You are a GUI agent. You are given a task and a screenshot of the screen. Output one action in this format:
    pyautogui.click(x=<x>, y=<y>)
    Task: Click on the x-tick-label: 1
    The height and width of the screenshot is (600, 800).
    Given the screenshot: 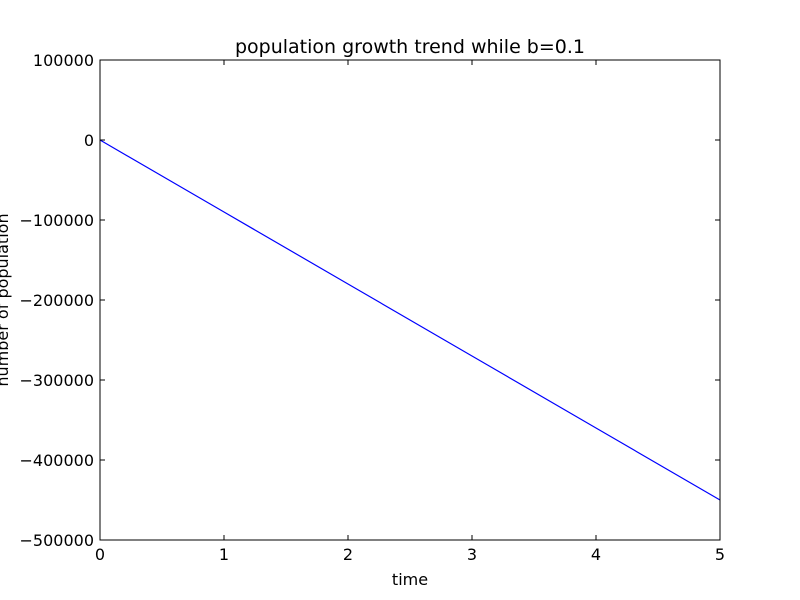 What is the action you would take?
    pyautogui.click(x=224, y=554)
    